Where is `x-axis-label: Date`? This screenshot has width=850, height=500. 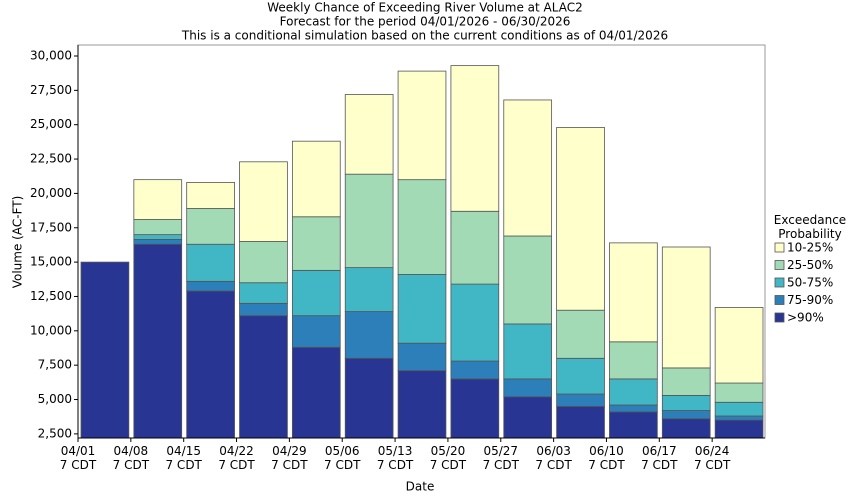
x-axis-label: Date is located at coordinates (420, 487).